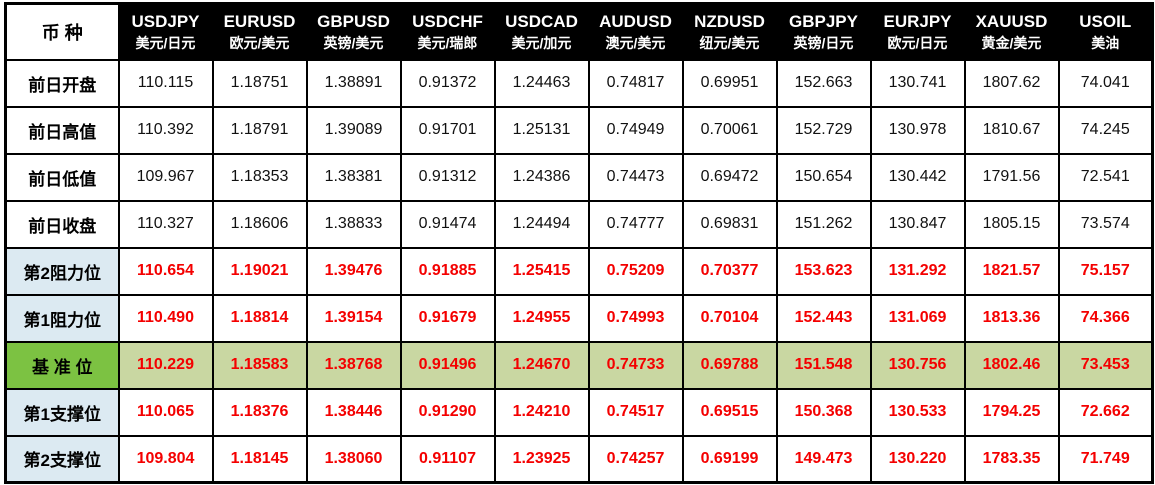 The height and width of the screenshot is (485, 1155). What do you see at coordinates (823, 22) in the screenshot?
I see `column-symbol: GBPJPY` at bounding box center [823, 22].